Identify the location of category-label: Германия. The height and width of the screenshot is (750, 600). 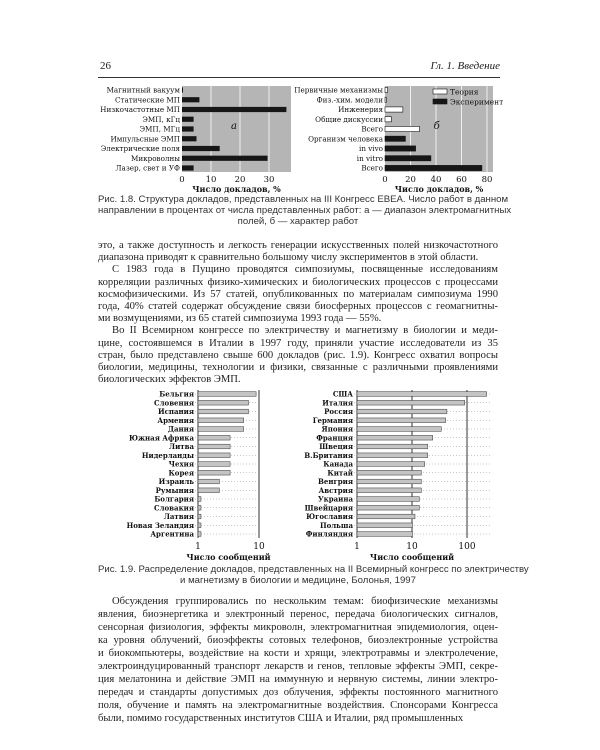
(333, 420).